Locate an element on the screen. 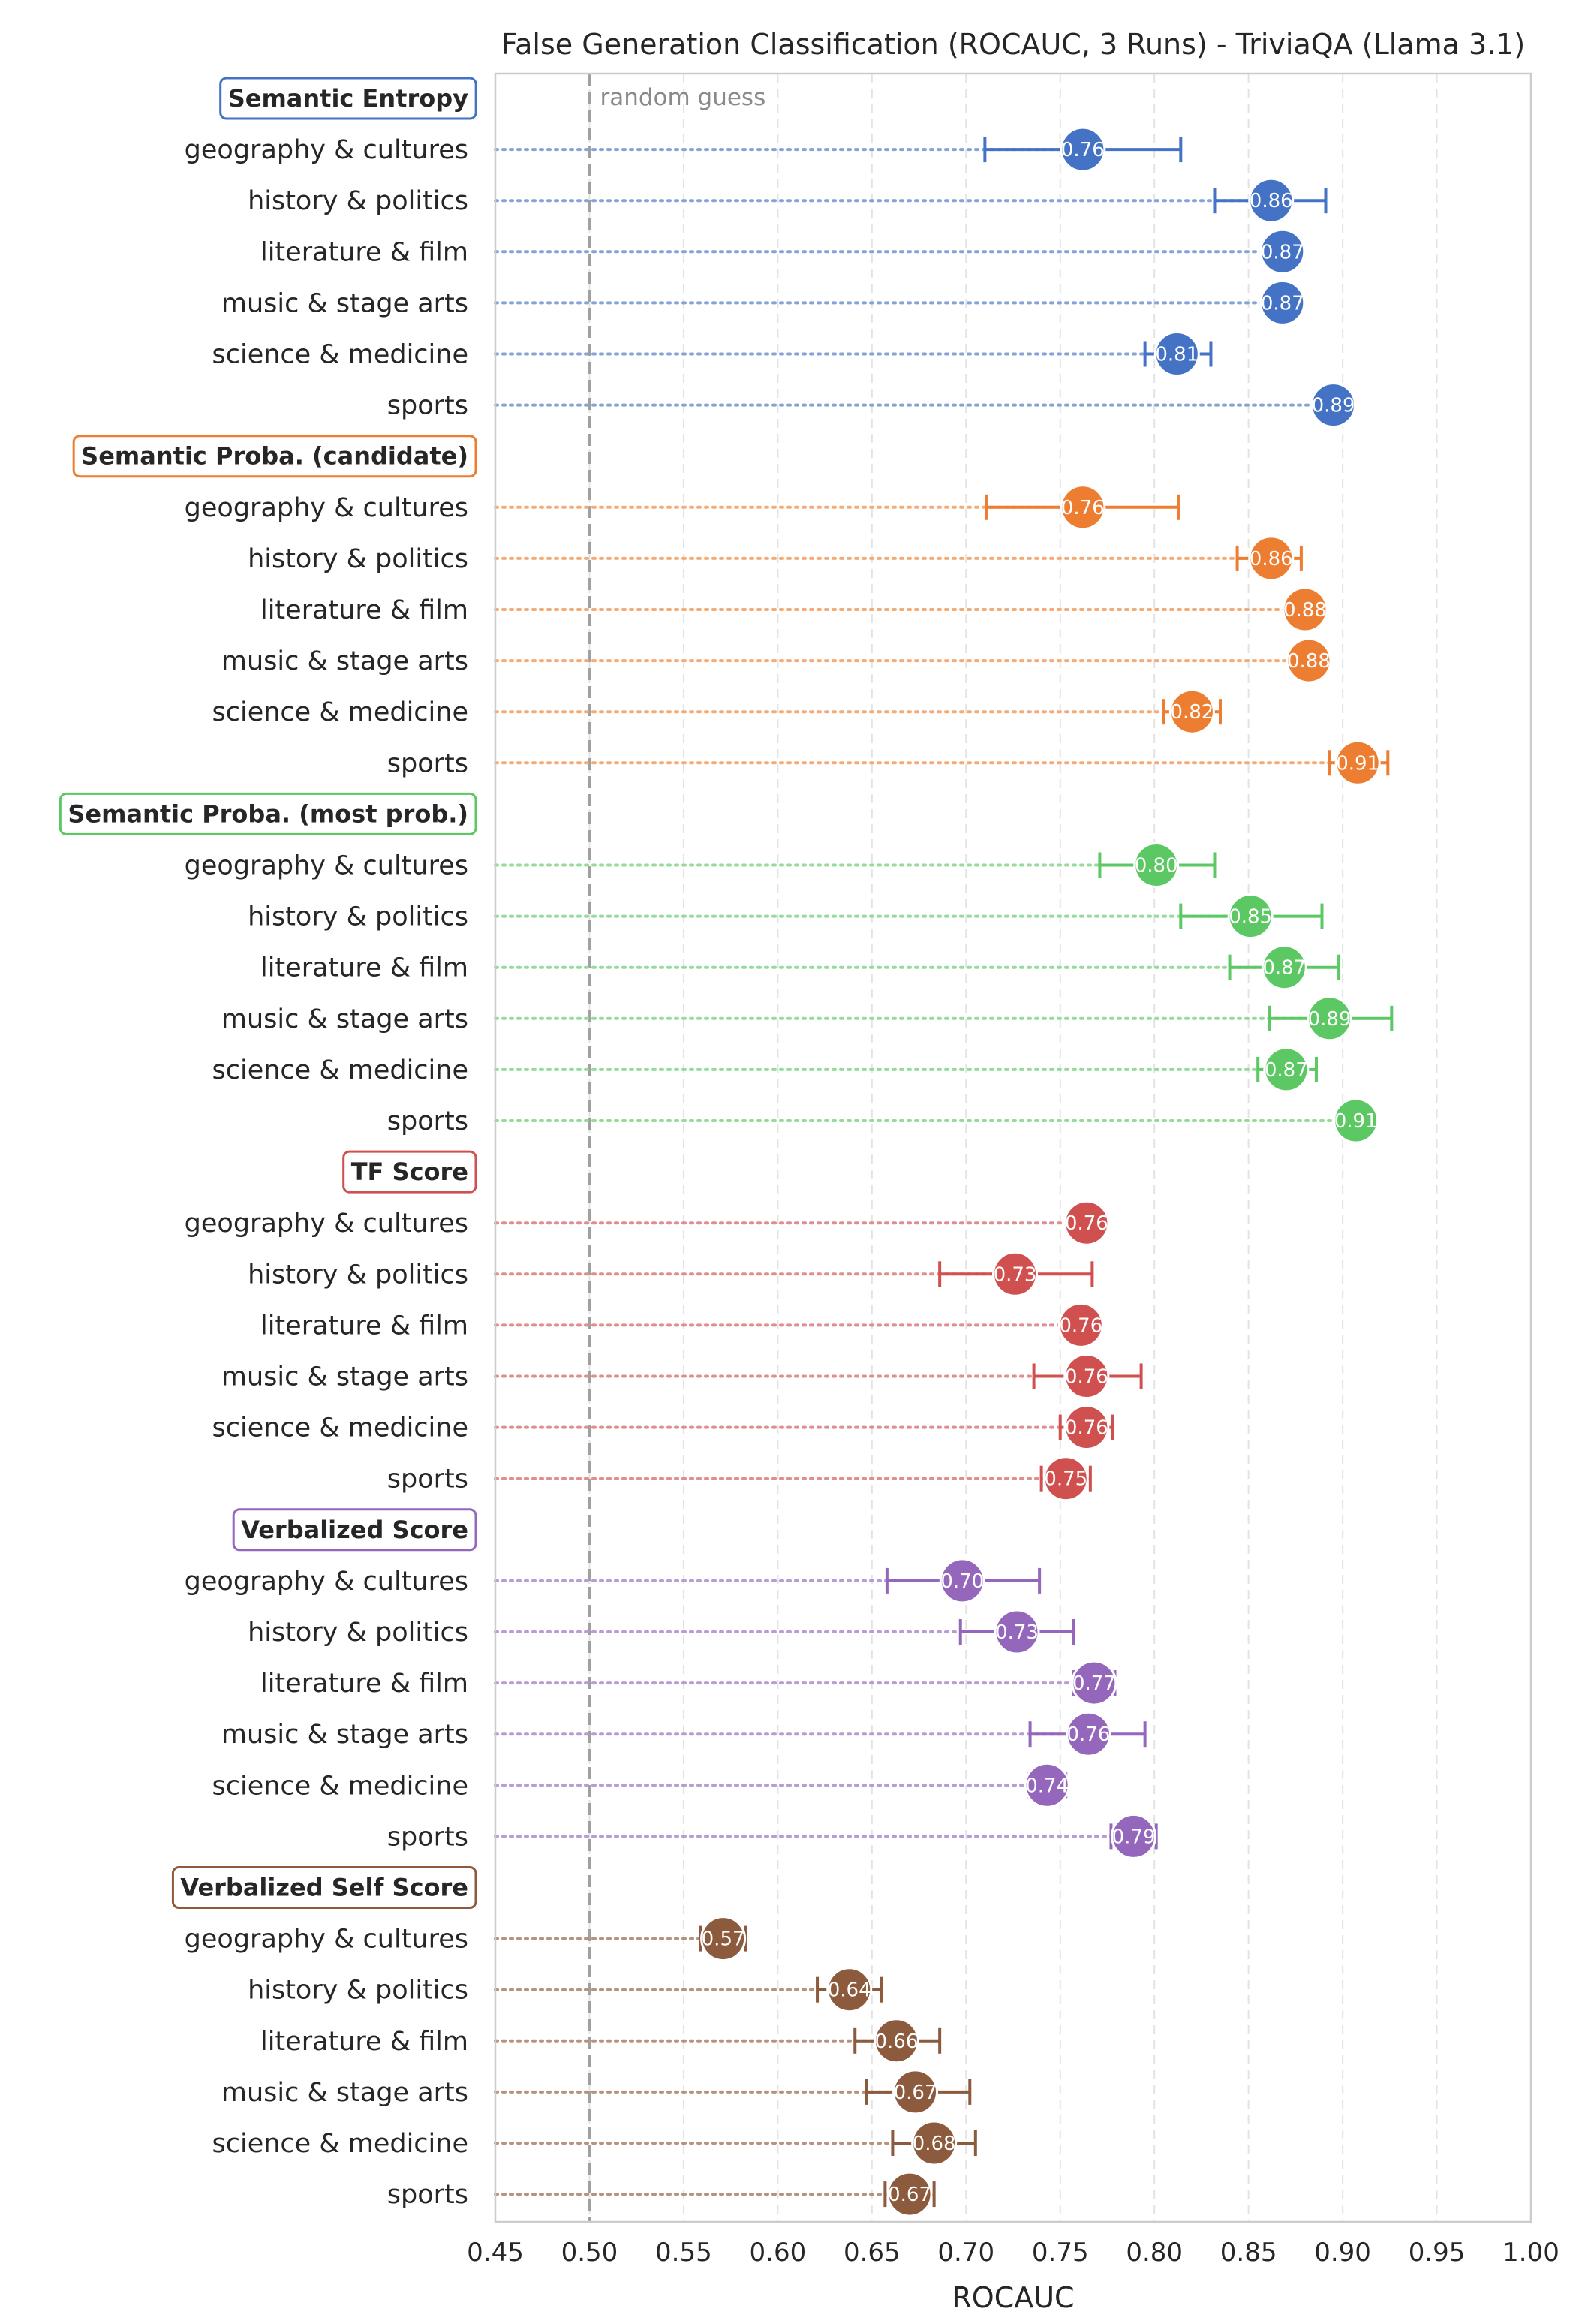 The image size is (1576, 2324). group-header: Verbalized Score is located at coordinates (355, 1530).